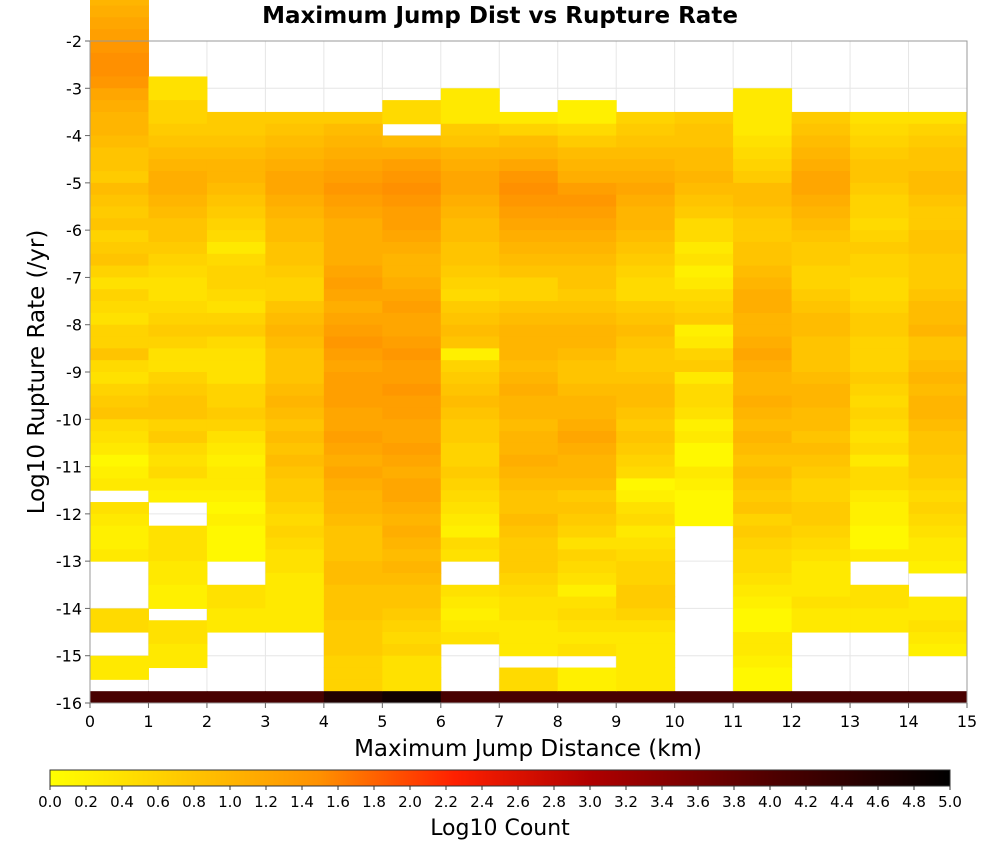  I want to click on x-tick-label: 13, so click(850, 721).